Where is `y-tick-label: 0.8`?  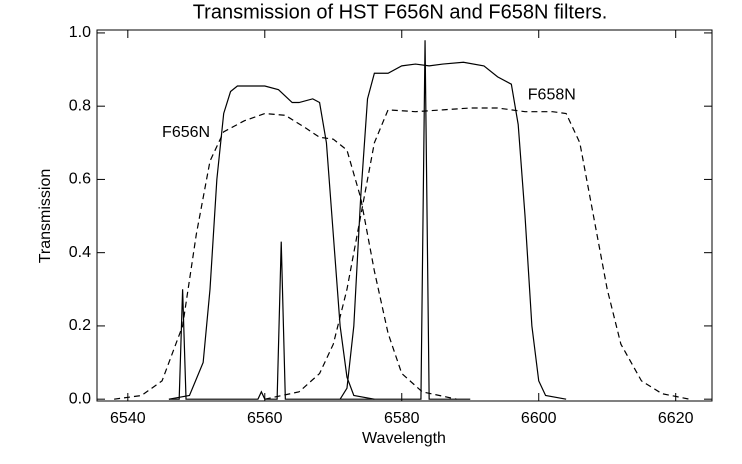 y-tick-label: 0.8 is located at coordinates (80, 105).